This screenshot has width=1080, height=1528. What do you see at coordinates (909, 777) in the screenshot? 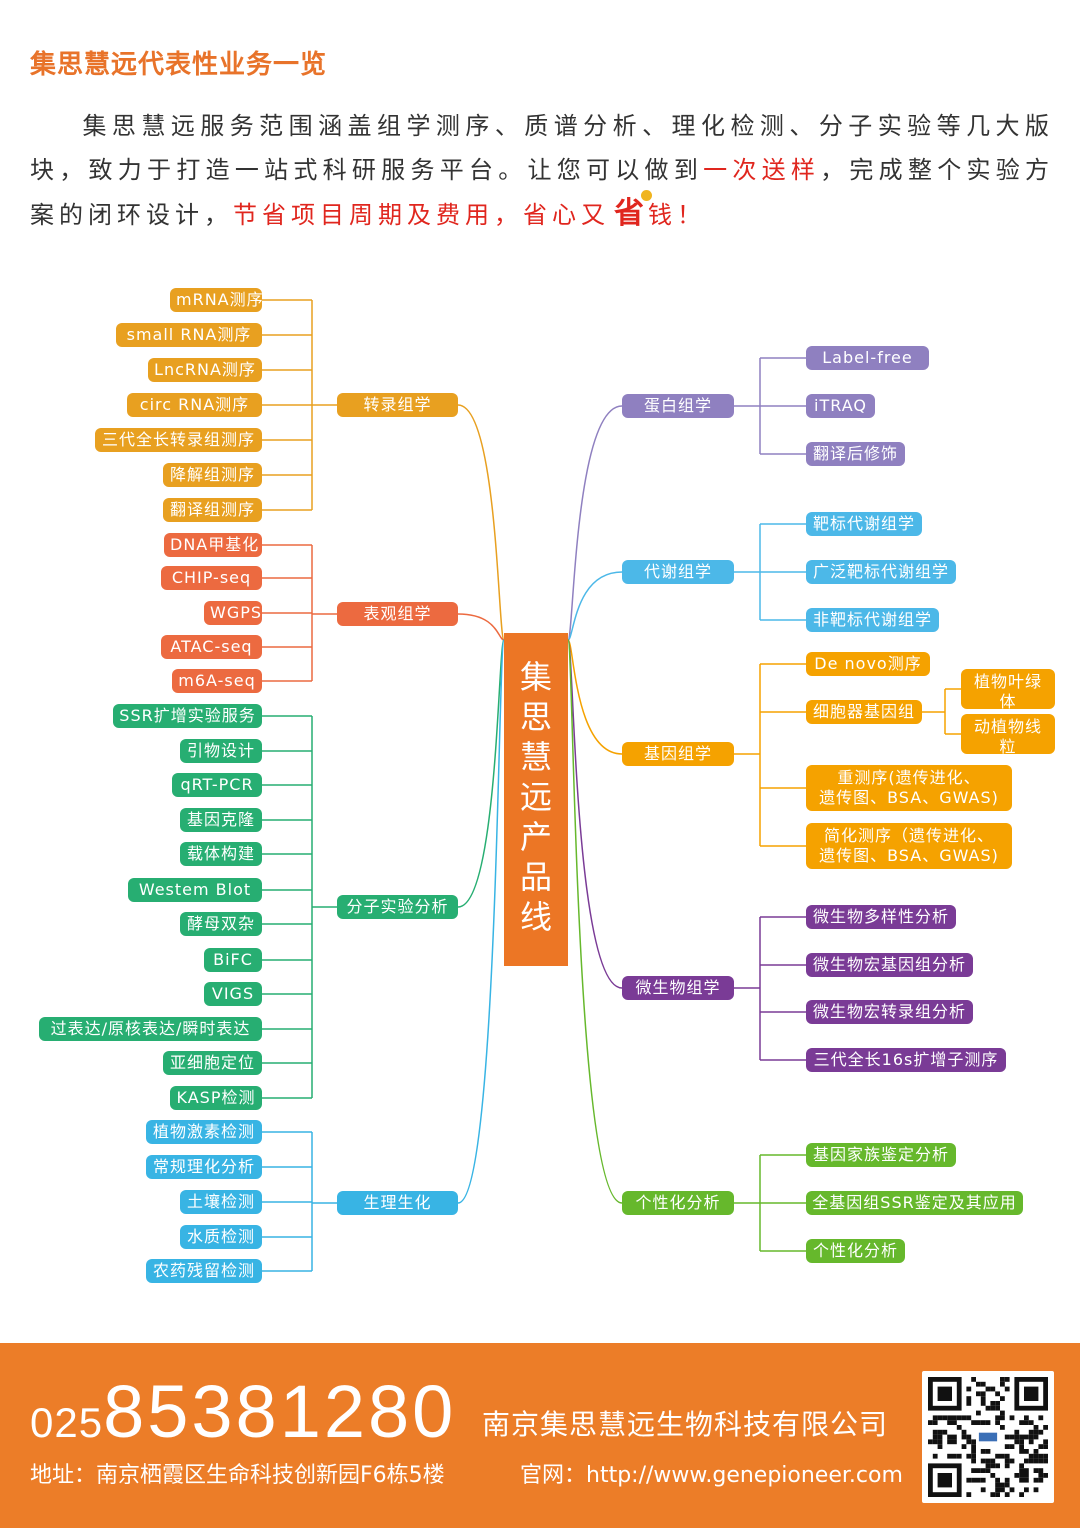
I see `service-item-r2-2-line1: 重测序(遗传进化、` at bounding box center [909, 777].